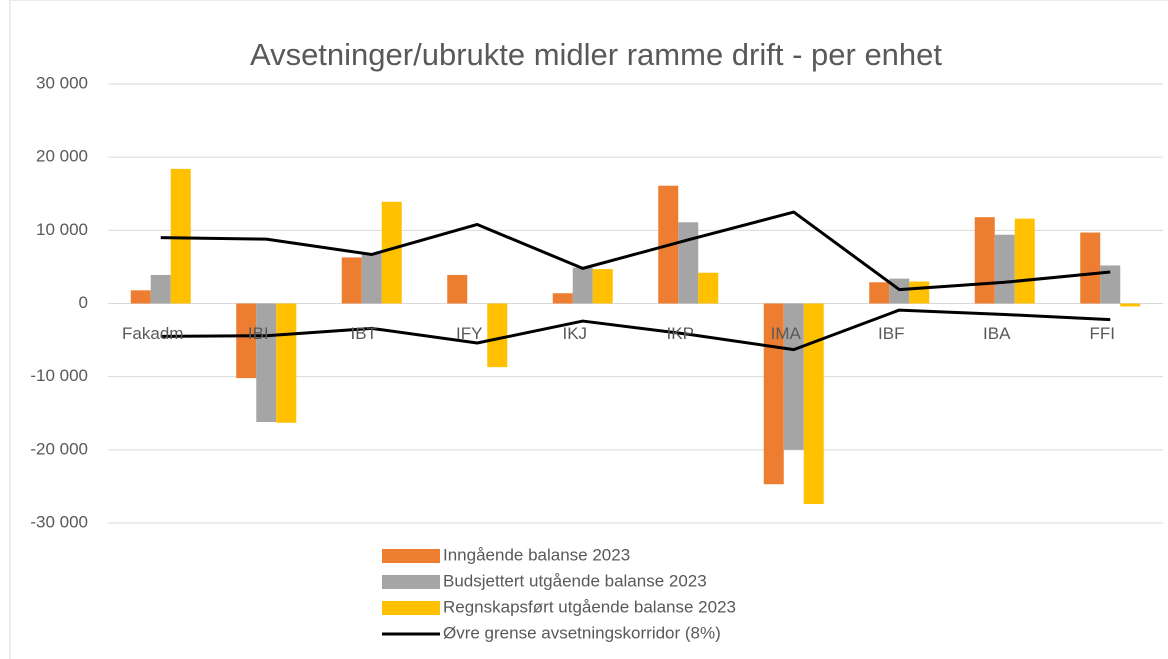 Image resolution: width=1168 pixels, height=659 pixels. I want to click on y-tick-label: -30 000, so click(59, 521).